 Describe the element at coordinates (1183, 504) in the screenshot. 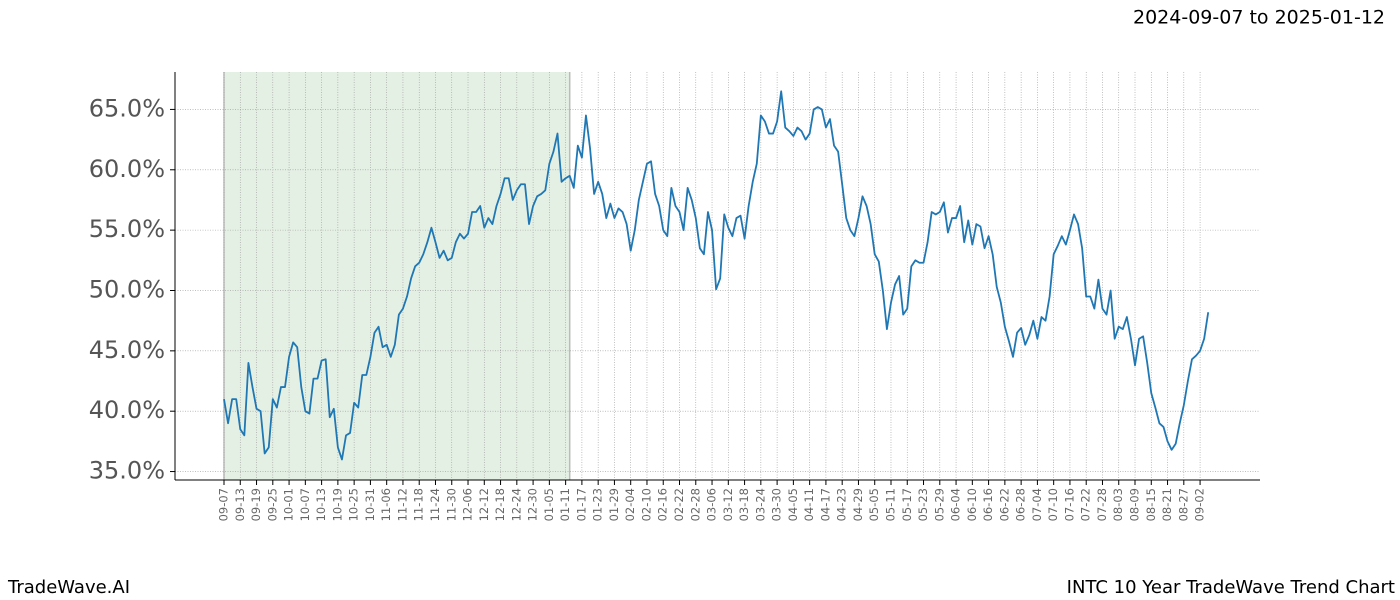

I see `x-tick-label: 08-27` at that location.